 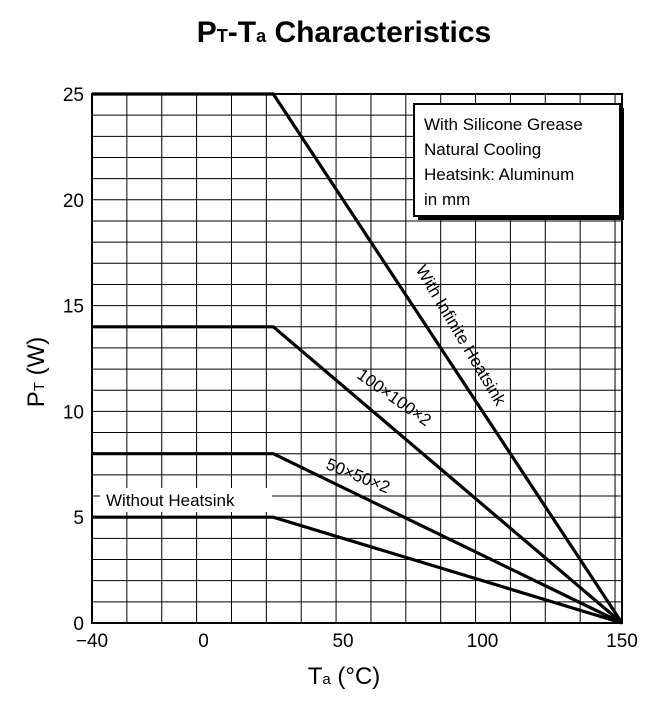 What do you see at coordinates (78, 518) in the screenshot?
I see `y-tick-label: 5` at bounding box center [78, 518].